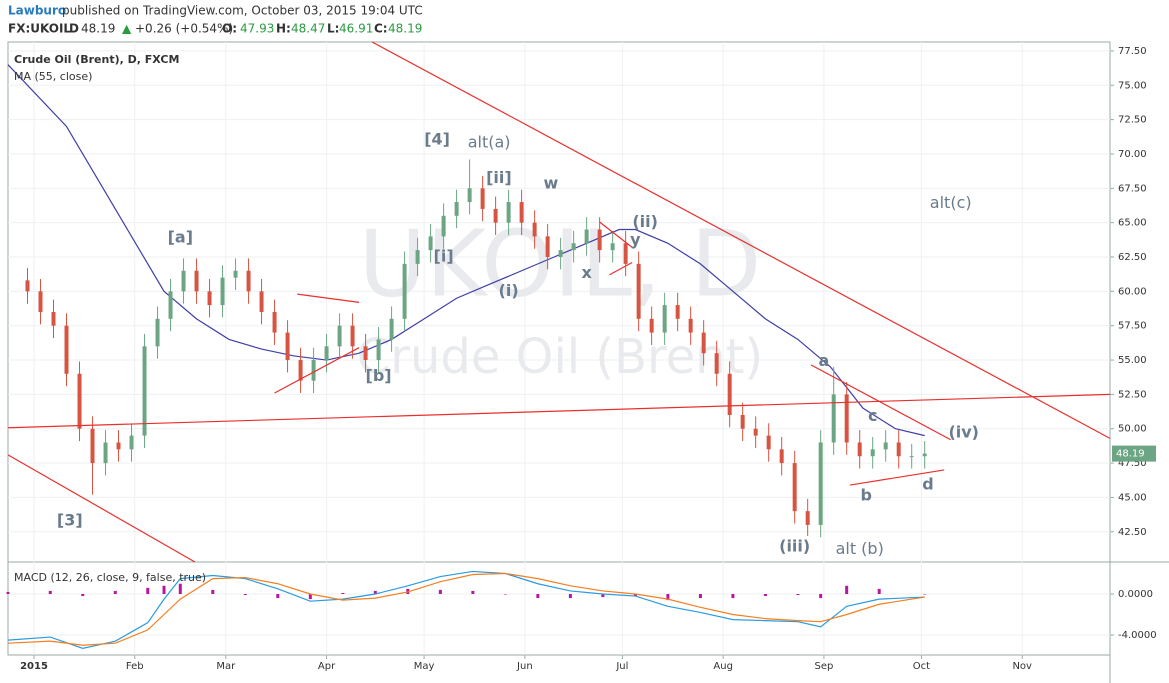 This screenshot has width=1169, height=683. What do you see at coordinates (37, 11) in the screenshot?
I see `author: Lawburo` at bounding box center [37, 11].